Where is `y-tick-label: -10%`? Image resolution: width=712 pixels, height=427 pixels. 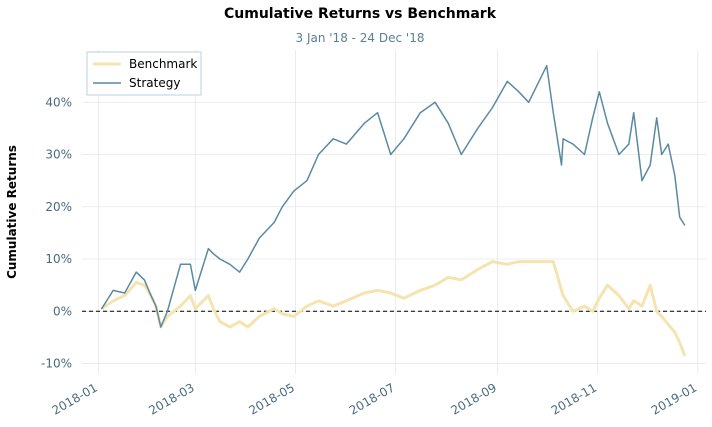
y-tick-label: -10% is located at coordinates (56, 364).